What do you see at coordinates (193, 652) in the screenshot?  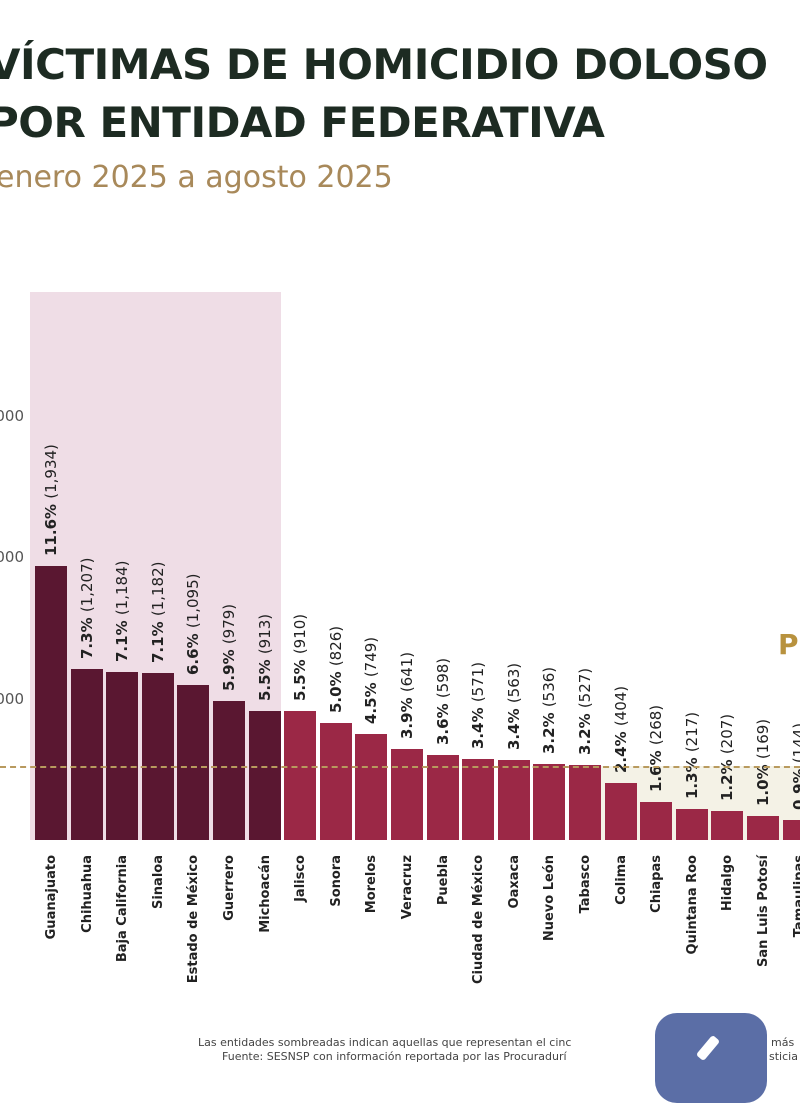 I see `percent-label: 6.6%` at bounding box center [193, 652].